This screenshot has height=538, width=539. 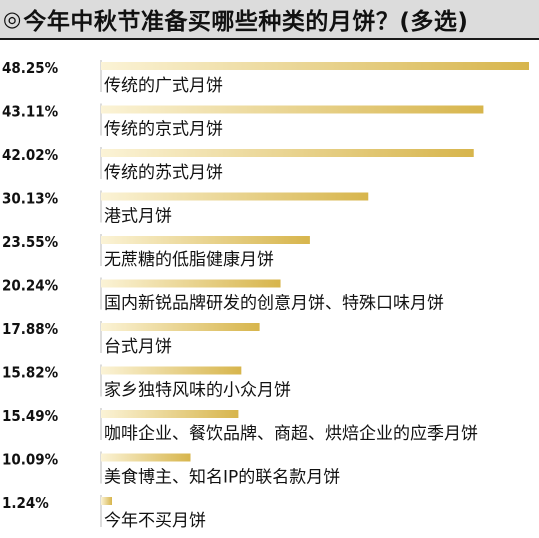 I want to click on value-label: 43.11%, so click(x=30, y=112).